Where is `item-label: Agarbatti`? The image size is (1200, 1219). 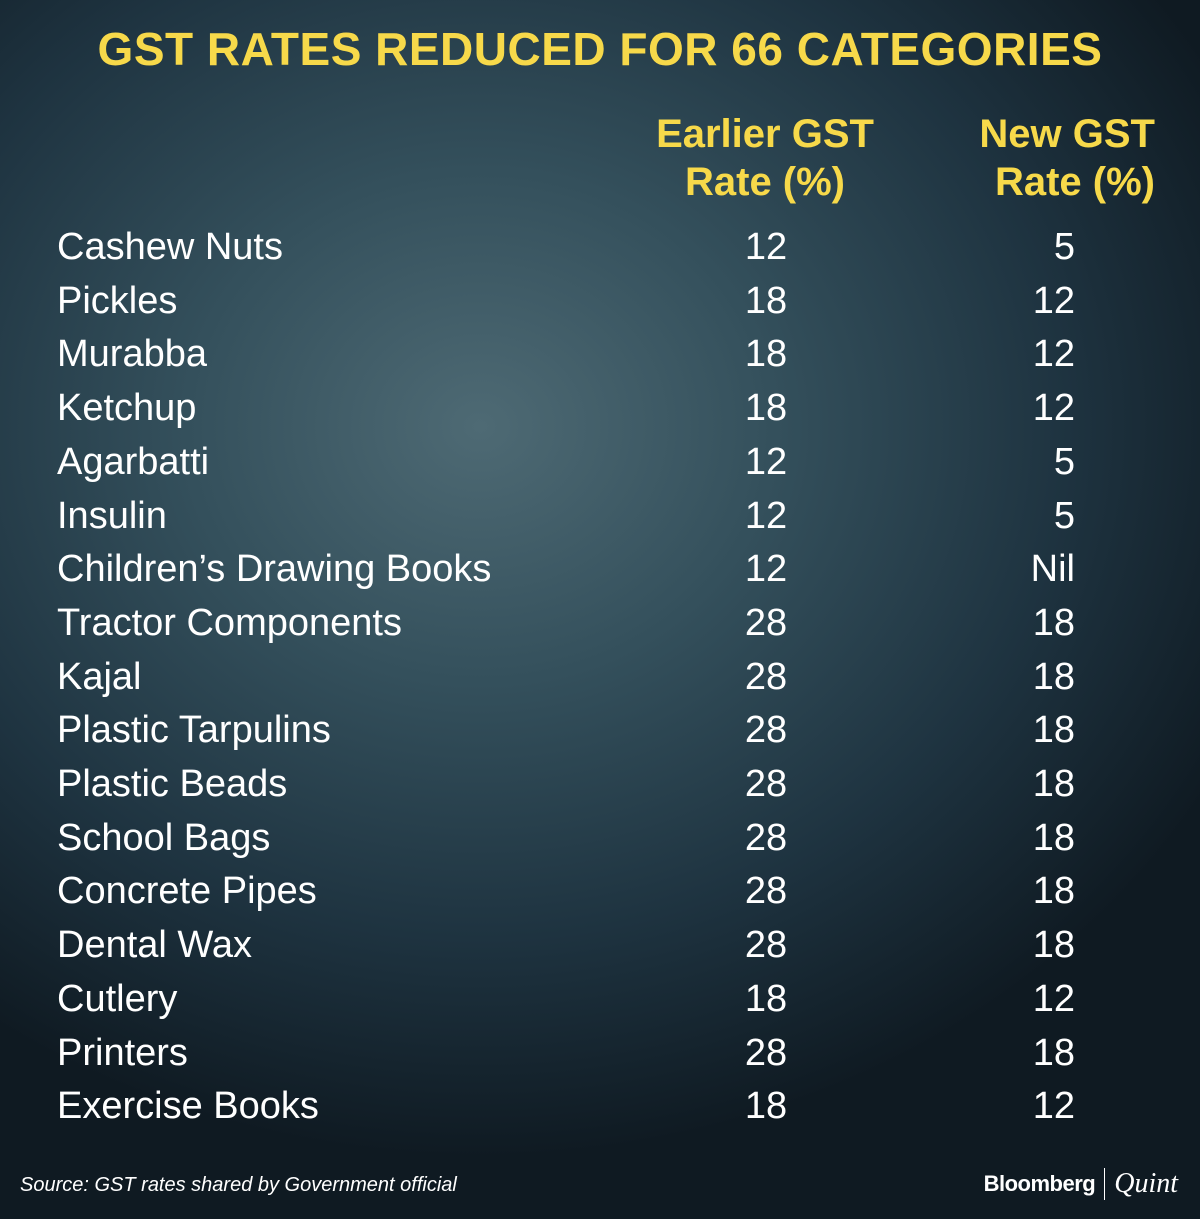
item-label: Agarbatti is located at coordinates (133, 461).